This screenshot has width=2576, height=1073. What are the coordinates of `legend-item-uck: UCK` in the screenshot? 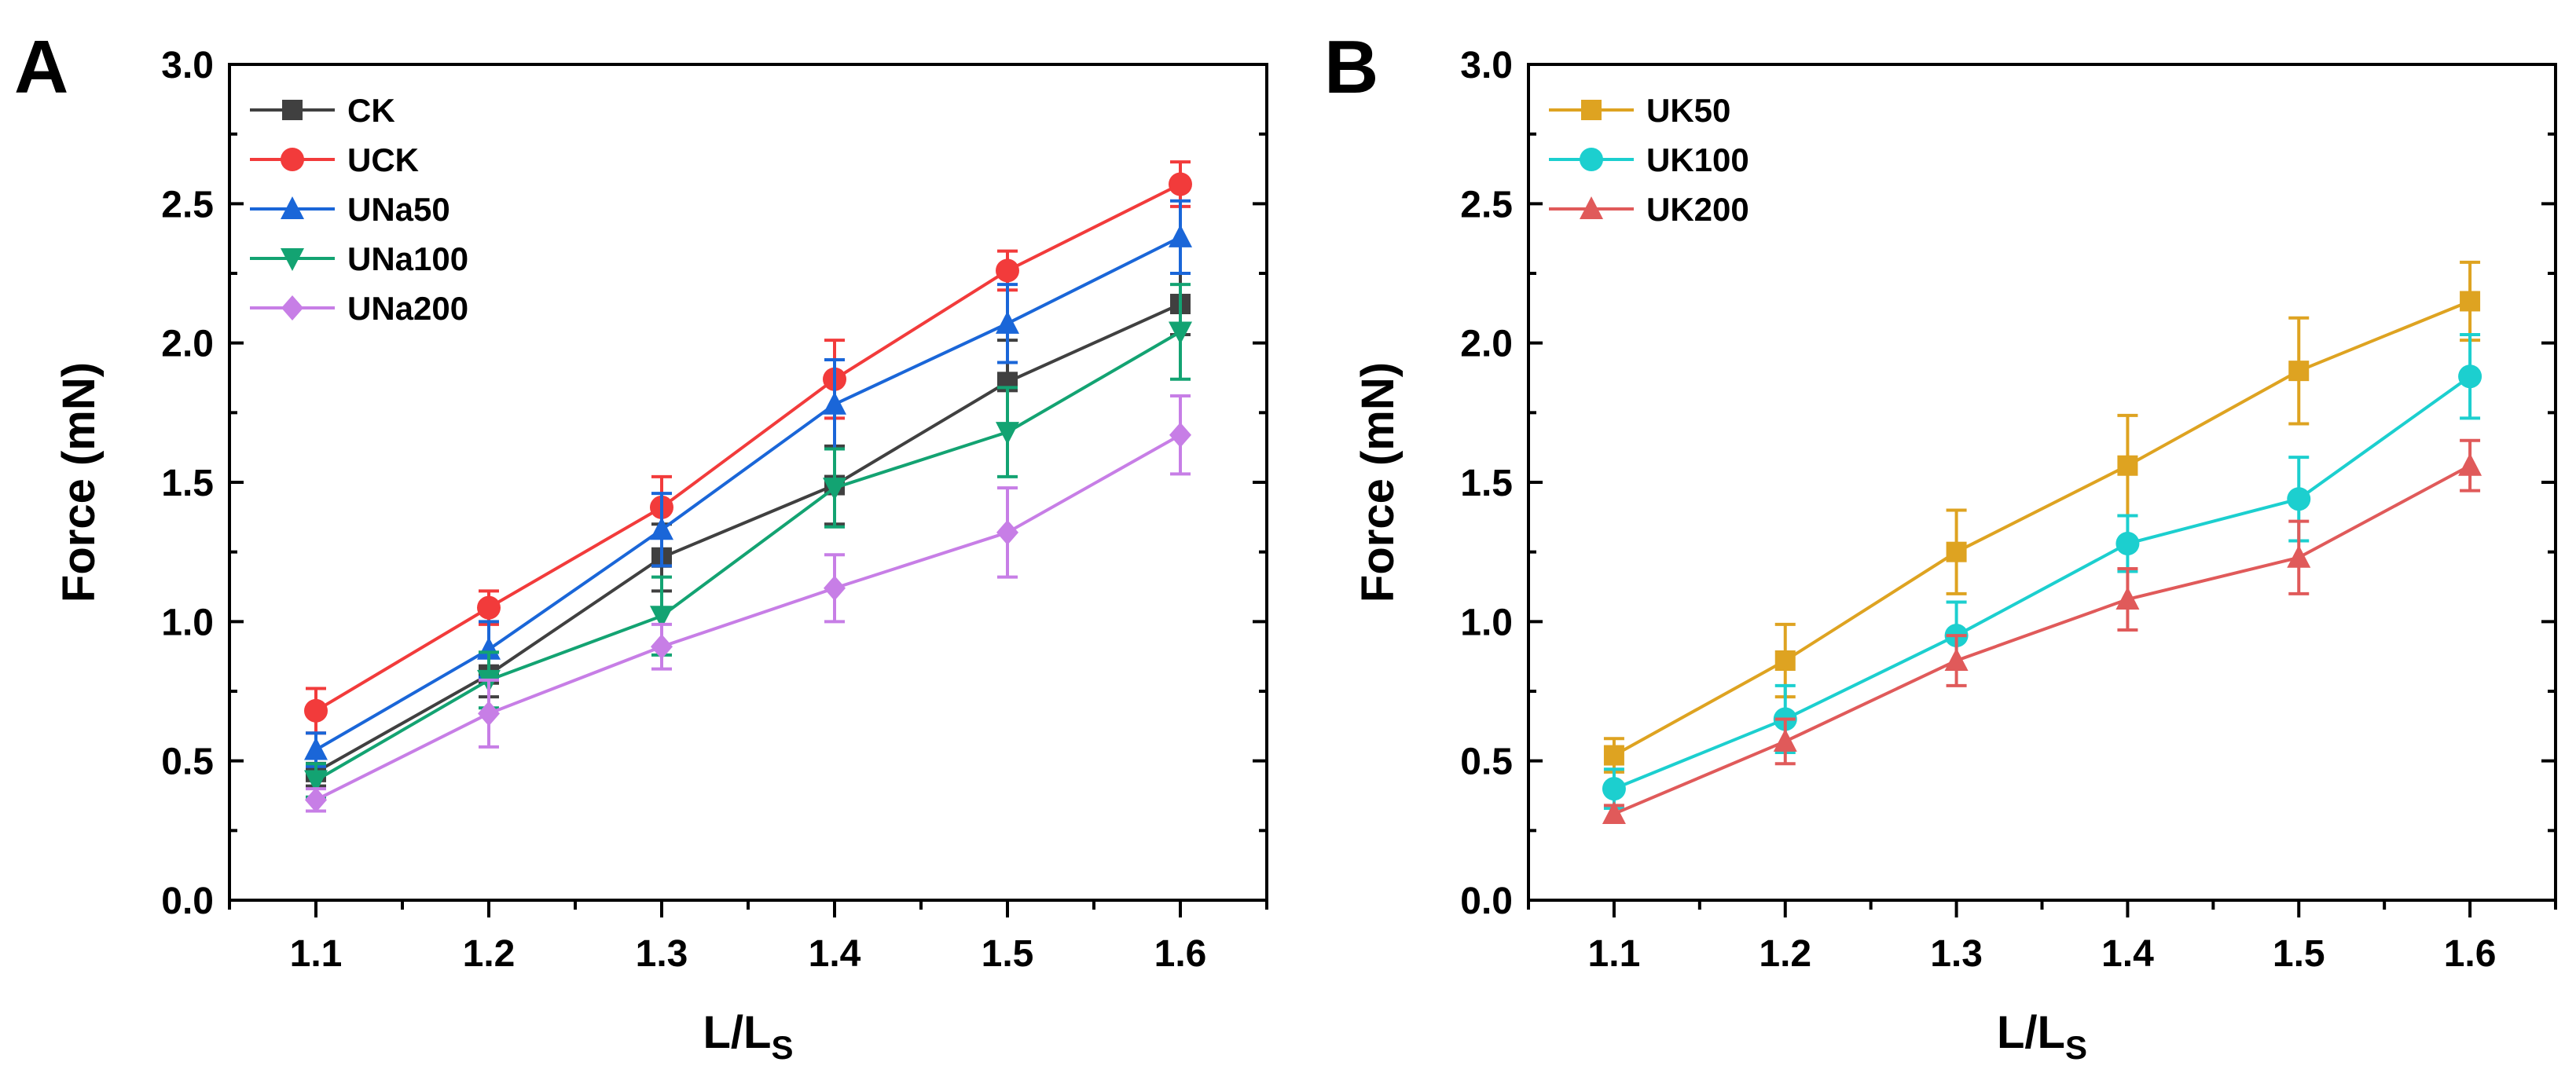 It's located at (334, 159).